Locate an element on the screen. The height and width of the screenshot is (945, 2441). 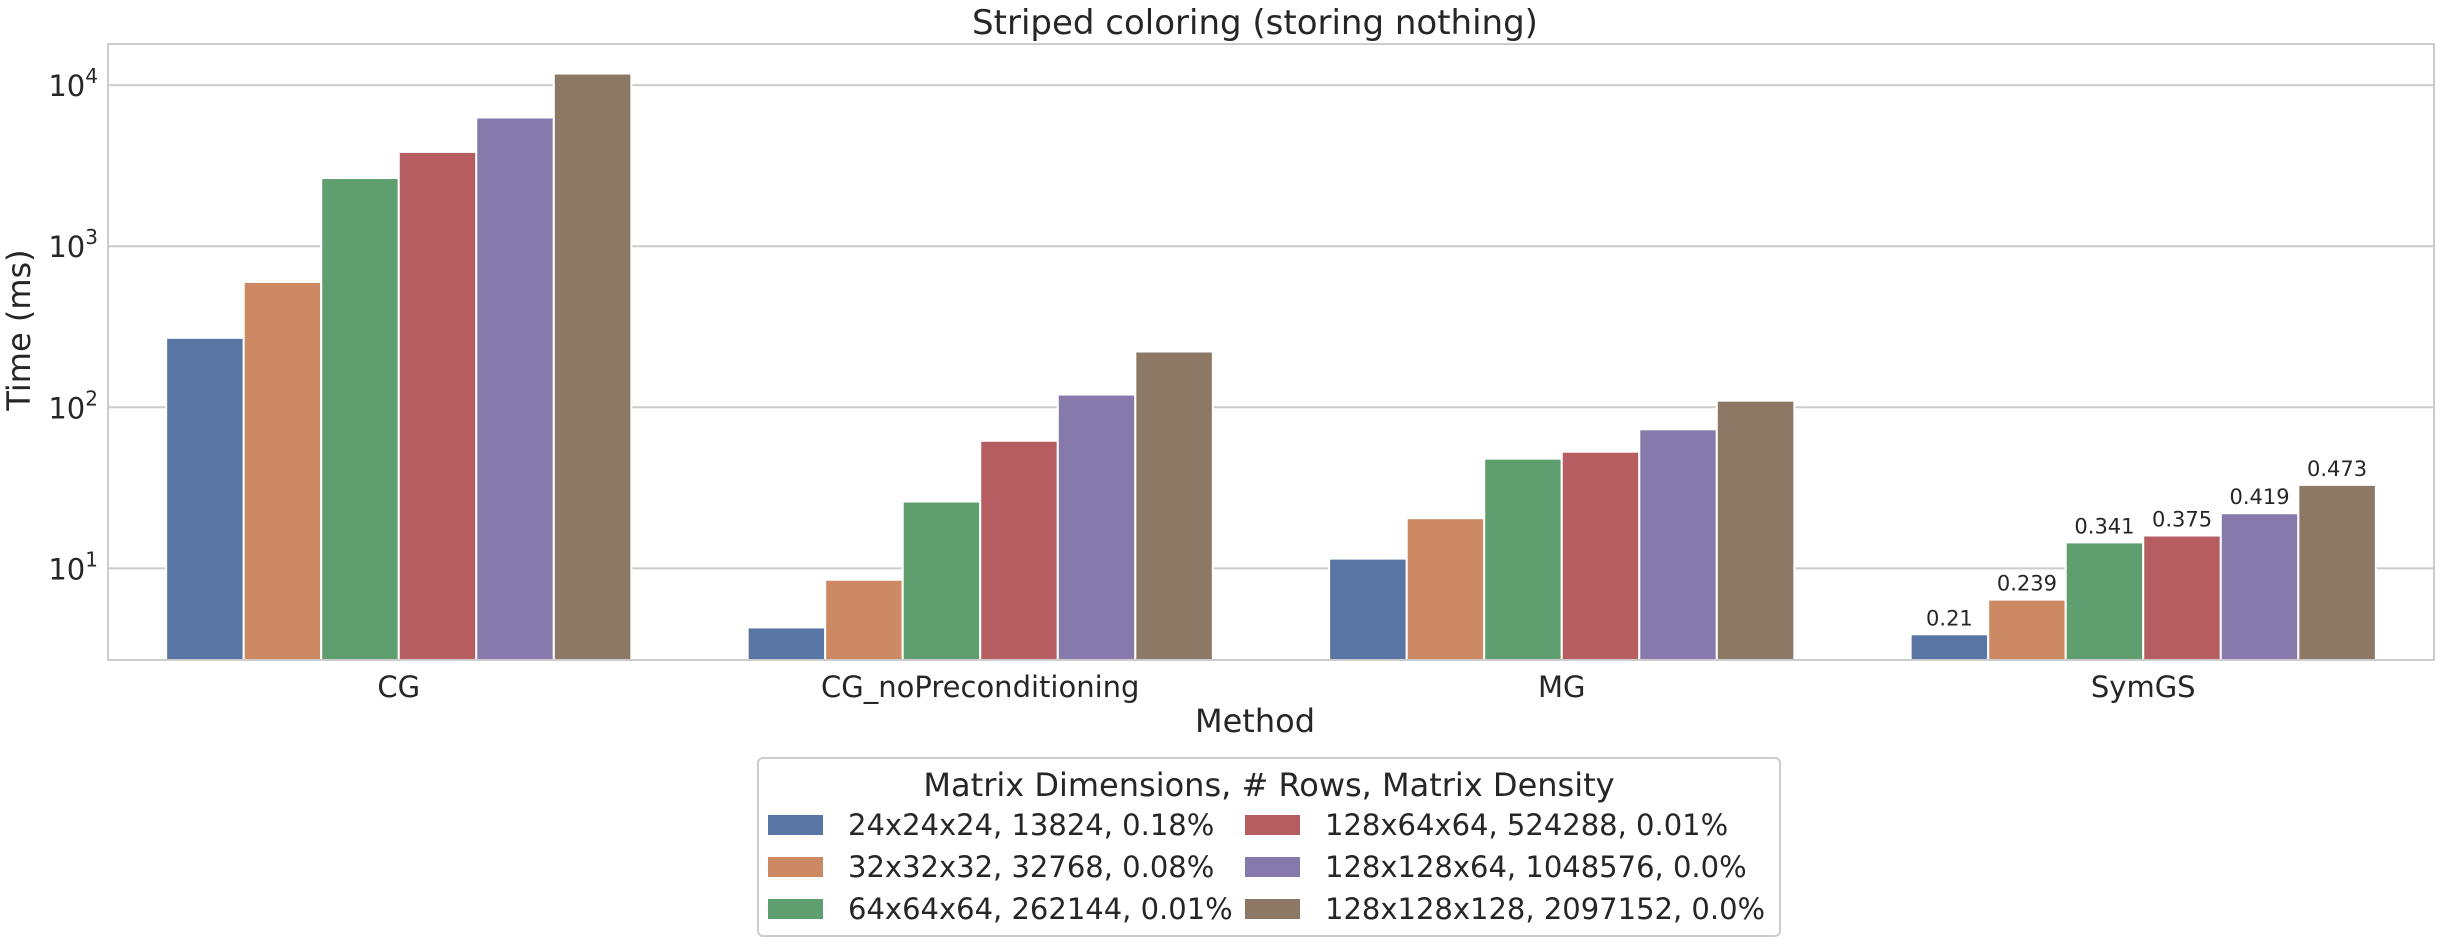
data-label: 0.341 is located at coordinates (2104, 526).